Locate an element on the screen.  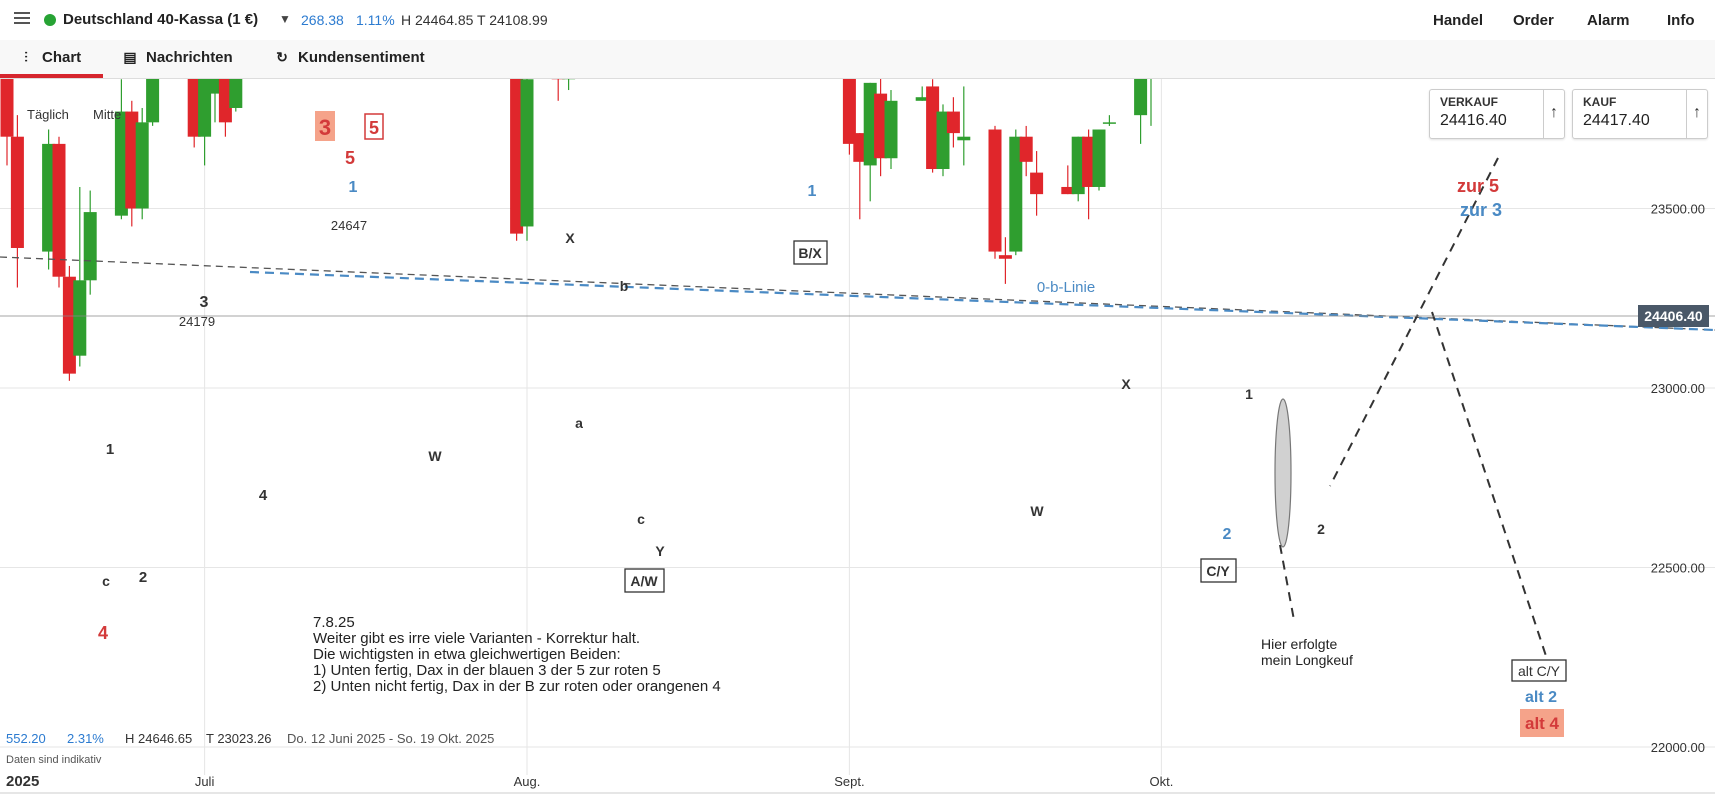
tab-kundensentiment: ↻ Kundensentiment is located at coordinates (349, 57).